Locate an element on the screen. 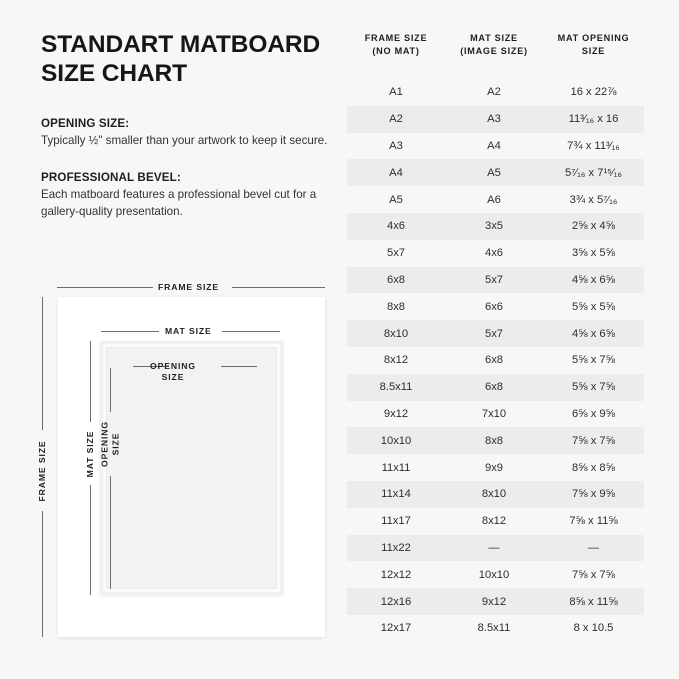  cell-mat-size: 9x9 is located at coordinates (494, 467).